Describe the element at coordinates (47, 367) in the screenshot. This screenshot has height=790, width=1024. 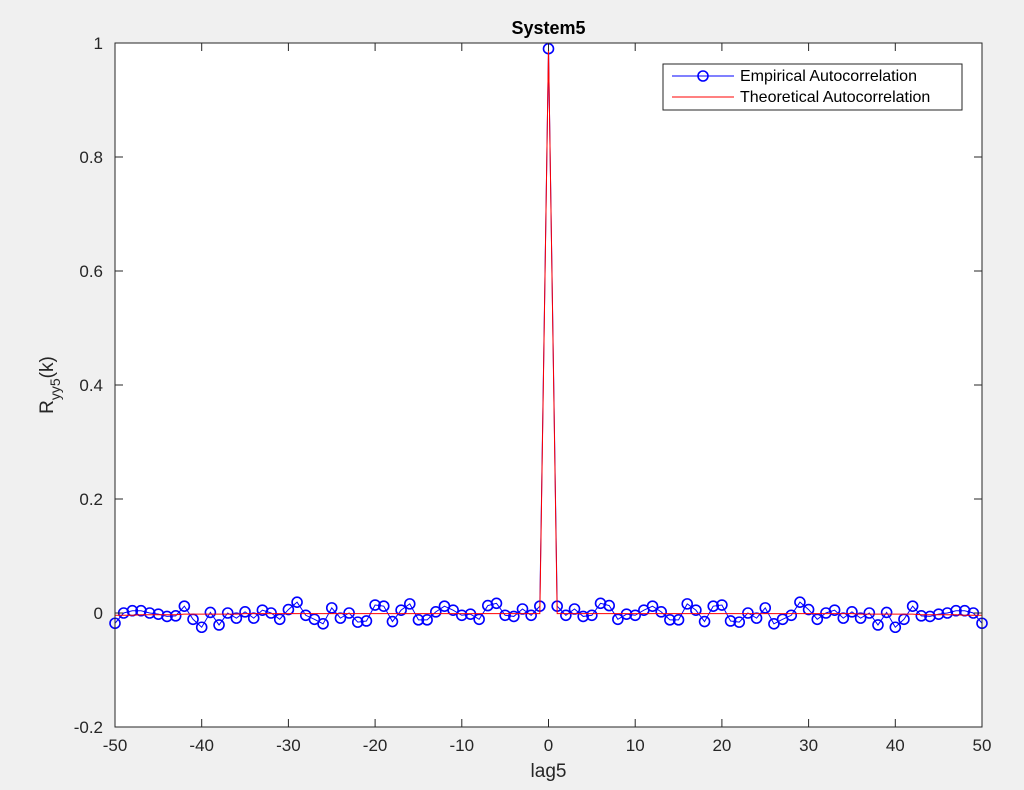
I see `y-axis-label-suffix: (k)` at that location.